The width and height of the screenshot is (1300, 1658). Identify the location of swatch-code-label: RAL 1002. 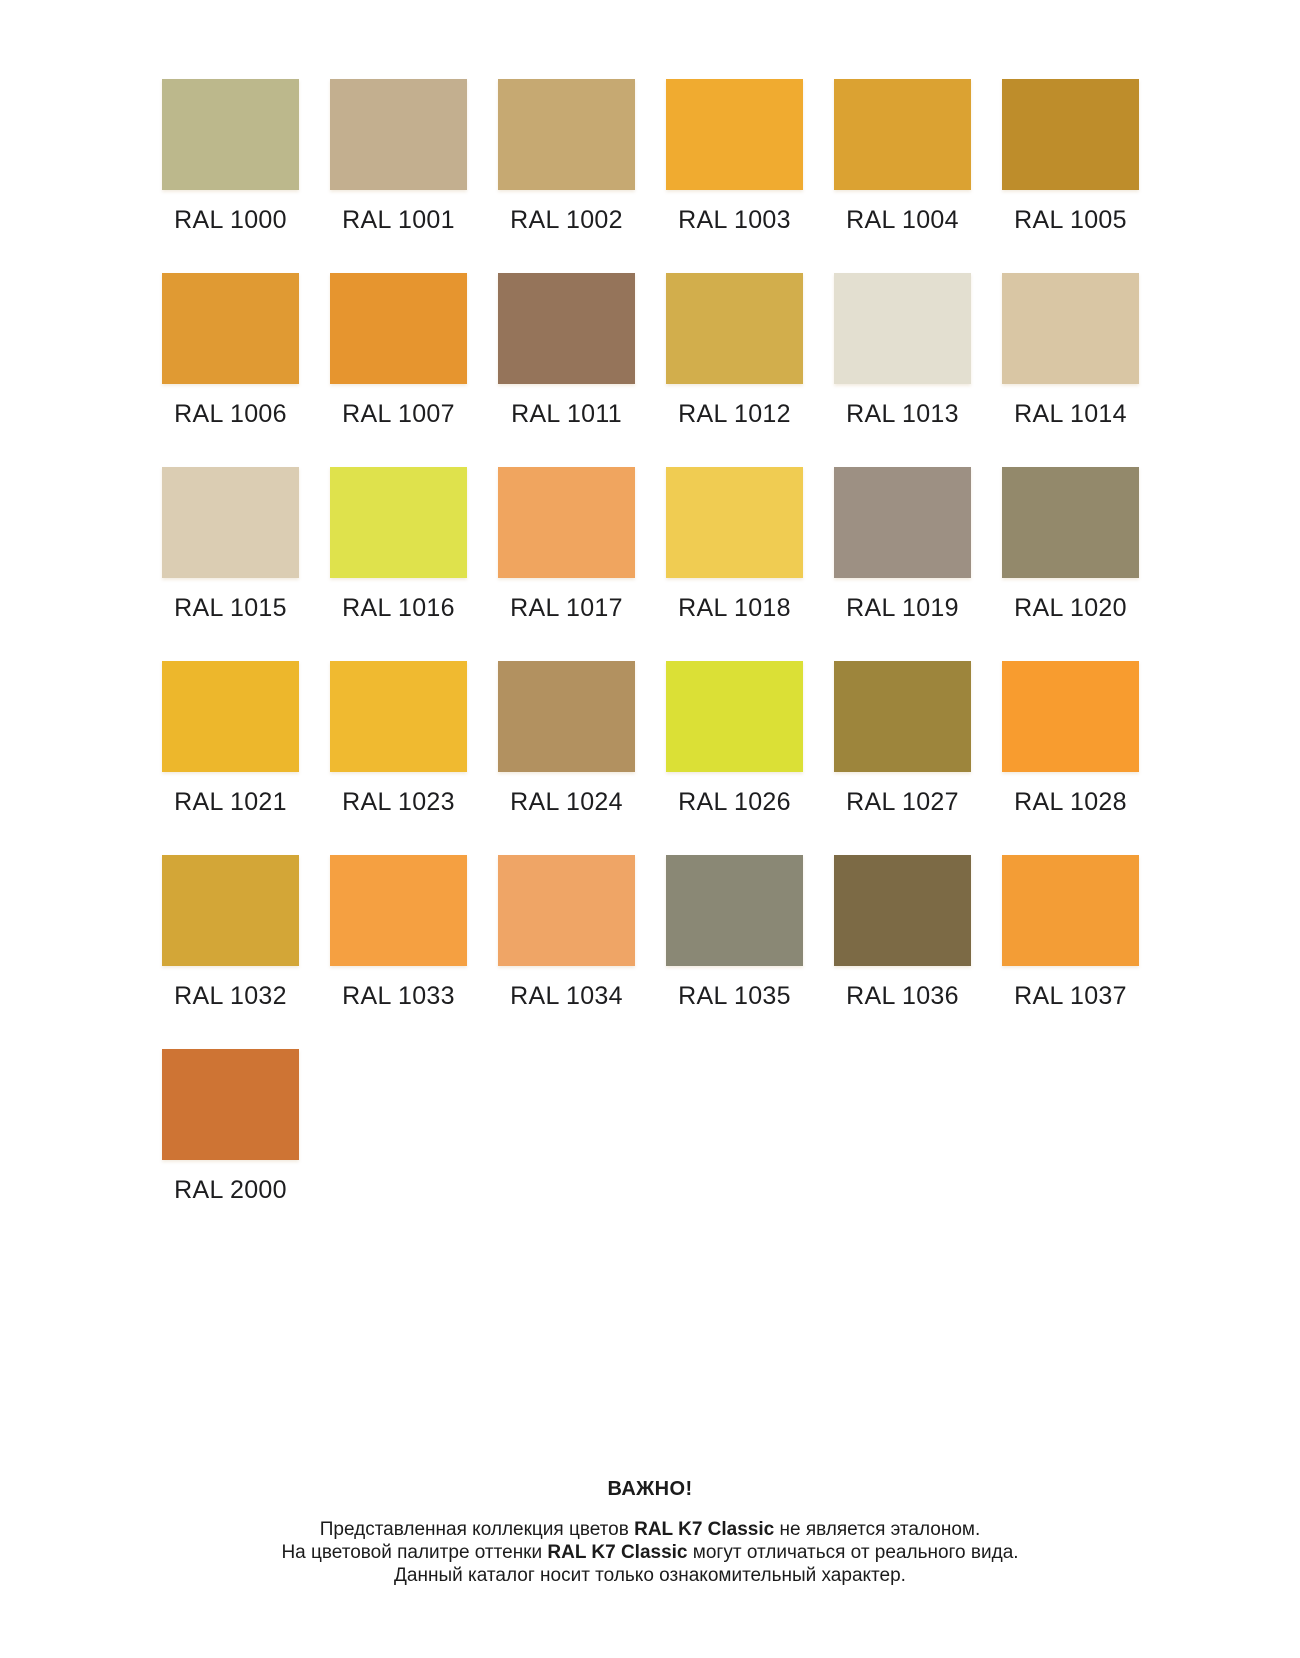
(566, 220).